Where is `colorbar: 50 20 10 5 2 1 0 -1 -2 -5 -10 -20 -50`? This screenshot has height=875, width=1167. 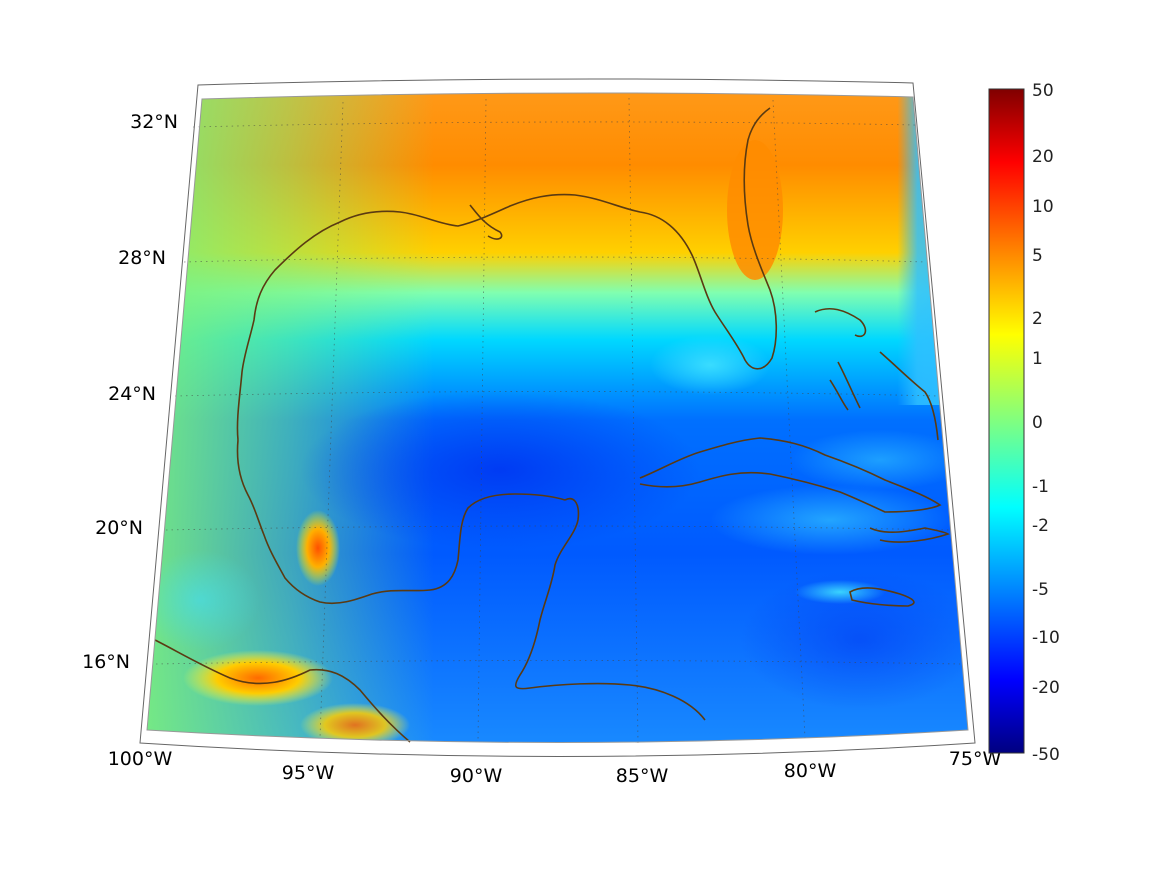 colorbar: 50 20 10 5 2 1 0 -1 -2 -5 -10 -20 -50 is located at coordinates (1024, 423).